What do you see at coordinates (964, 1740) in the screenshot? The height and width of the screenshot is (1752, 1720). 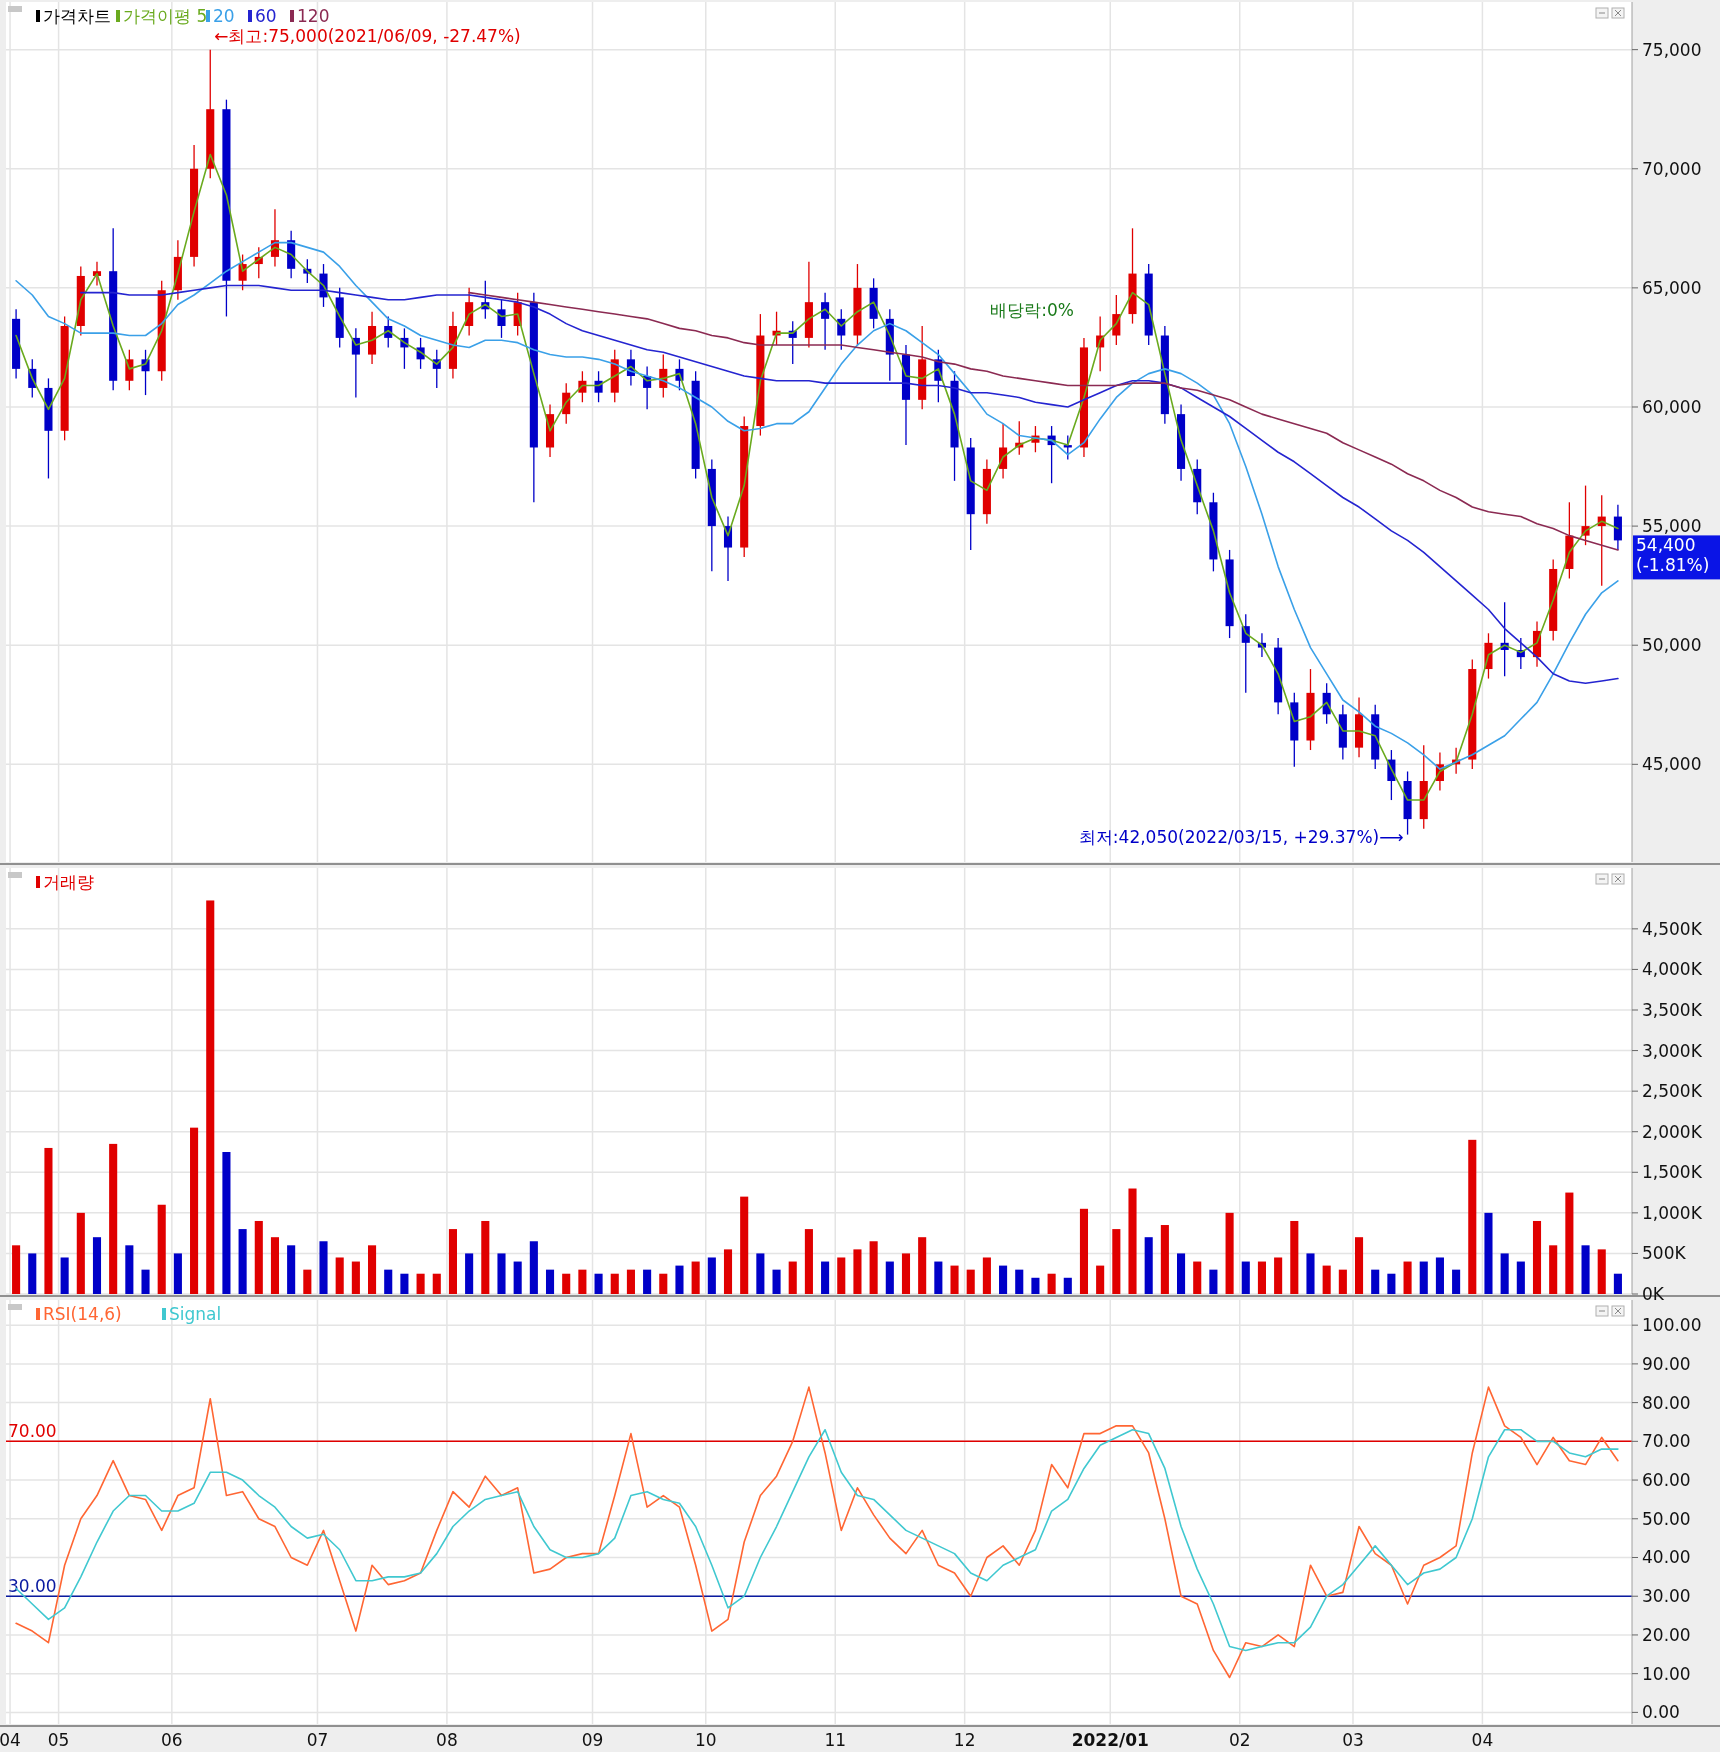 I see `x-tick-label: 12` at bounding box center [964, 1740].